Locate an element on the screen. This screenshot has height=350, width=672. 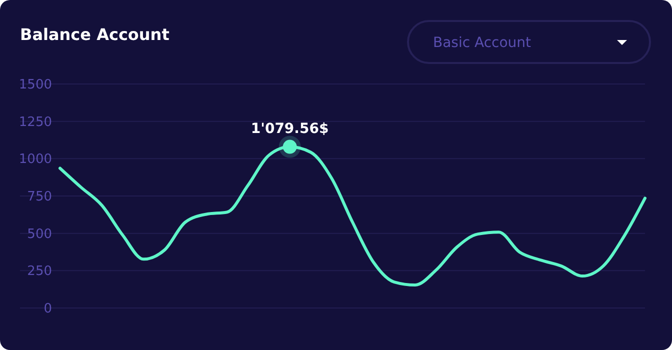
y-tick-label: 500 is located at coordinates (39, 234).